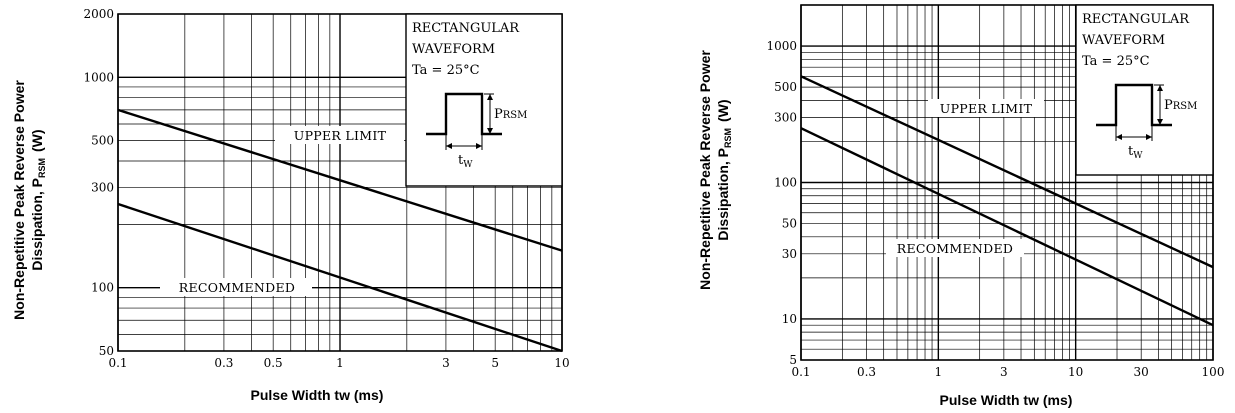 This screenshot has width=1235, height=413. I want to click on recommended-line, so click(340, 277).